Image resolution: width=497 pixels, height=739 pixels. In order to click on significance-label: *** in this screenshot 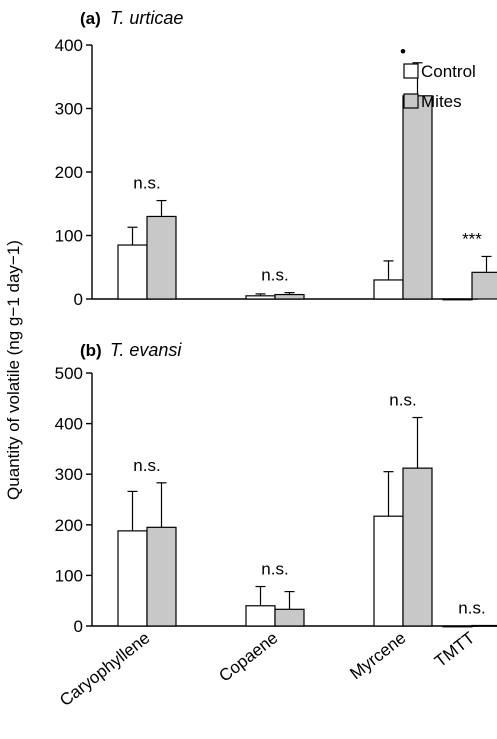, I will do `click(472, 238)`.